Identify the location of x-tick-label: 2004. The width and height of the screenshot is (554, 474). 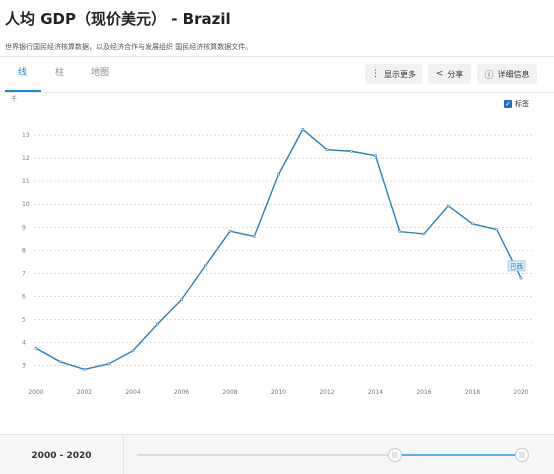
(132, 392).